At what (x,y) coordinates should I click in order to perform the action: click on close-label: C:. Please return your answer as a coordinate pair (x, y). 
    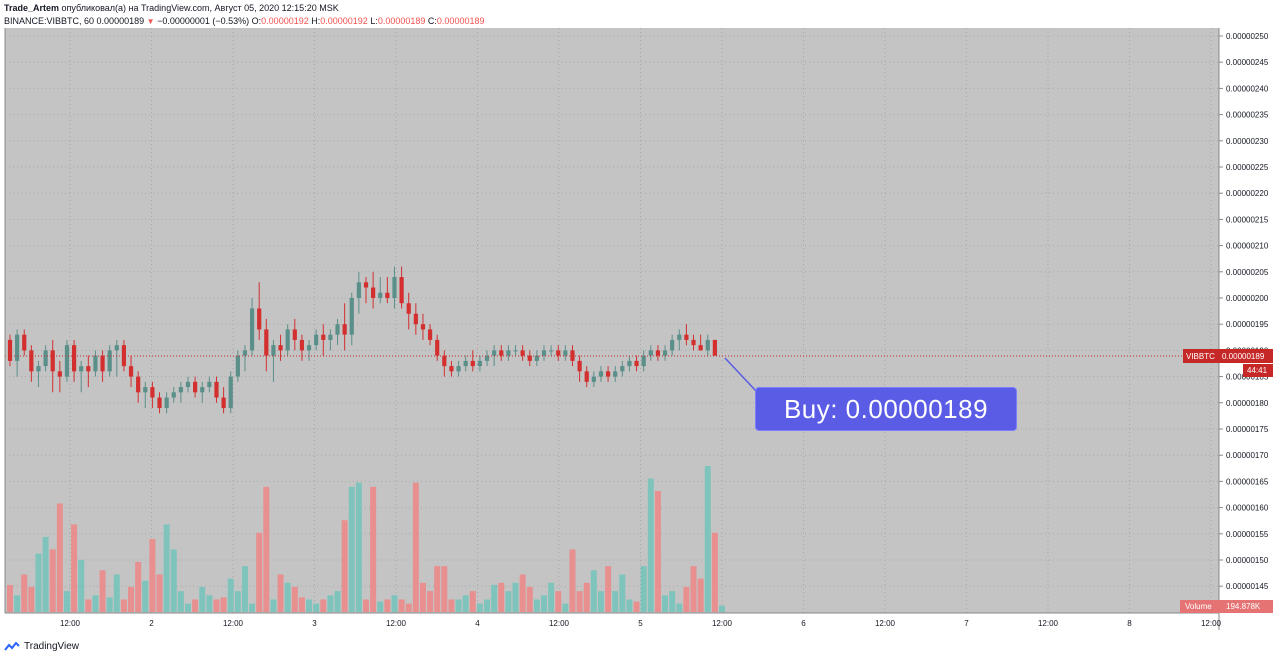
    Looking at the image, I should click on (432, 21).